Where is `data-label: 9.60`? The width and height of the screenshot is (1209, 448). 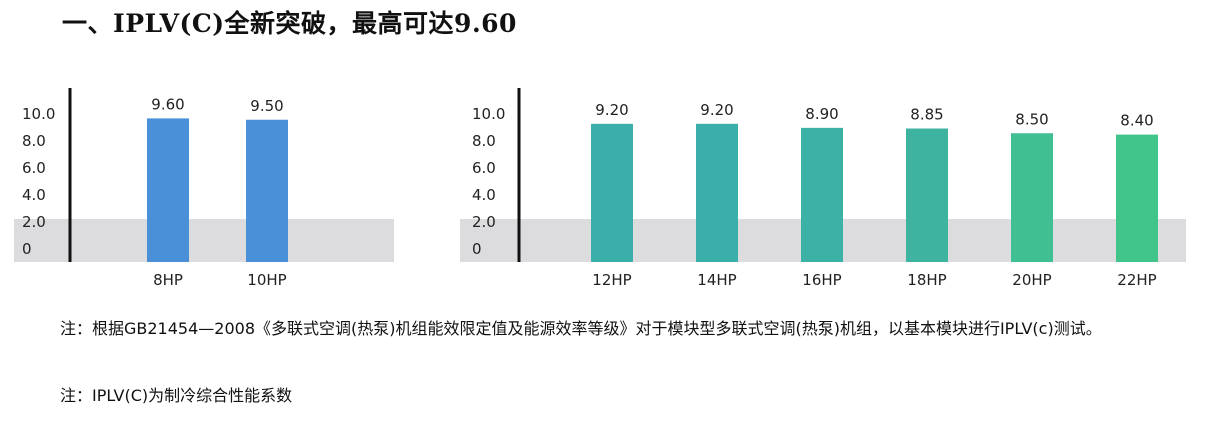 data-label: 9.60 is located at coordinates (167, 104).